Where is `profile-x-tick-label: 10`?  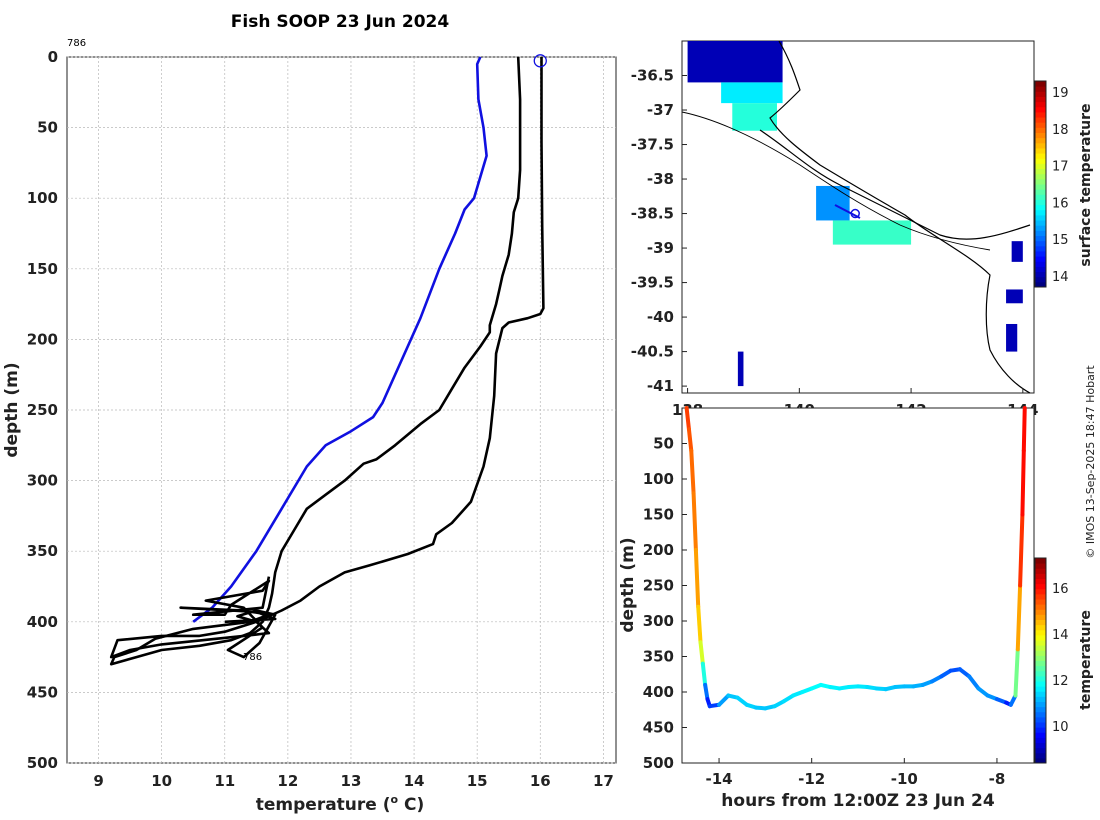 profile-x-tick-label: 10 is located at coordinates (161, 781).